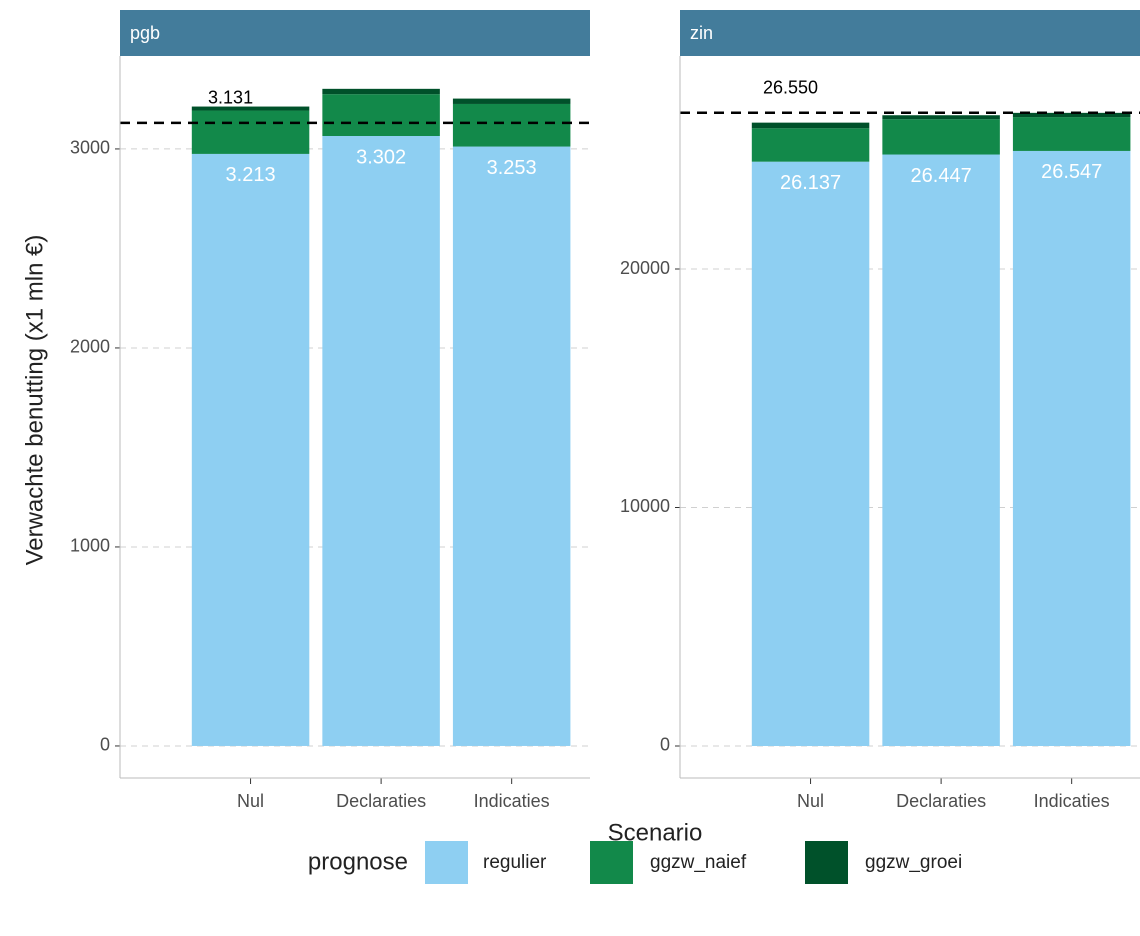  What do you see at coordinates (790, 88) in the screenshot?
I see `reference-label: 26.550` at bounding box center [790, 88].